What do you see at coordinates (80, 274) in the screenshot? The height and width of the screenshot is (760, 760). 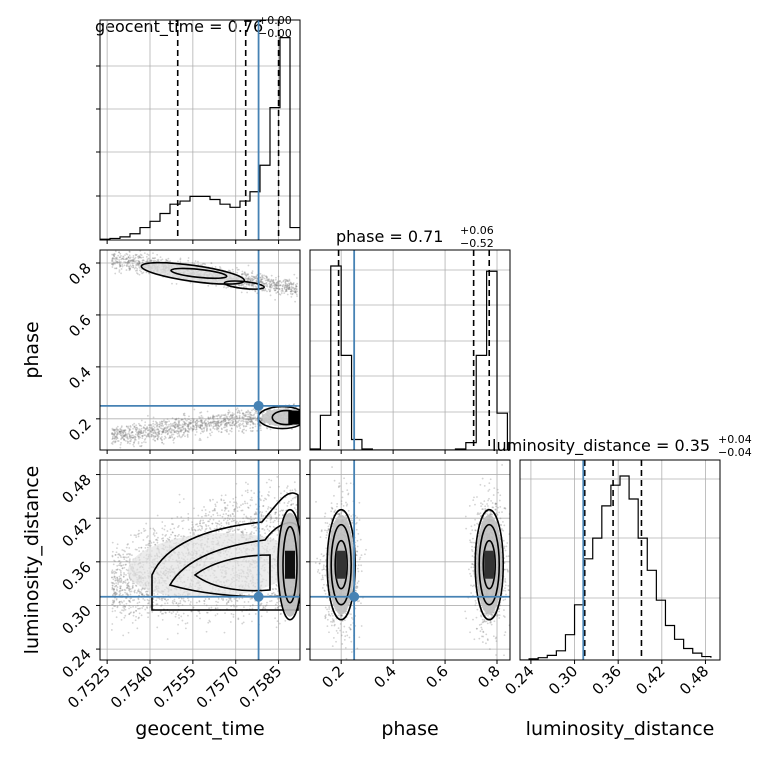 I see `tick-label-y: 0.8` at bounding box center [80, 274].